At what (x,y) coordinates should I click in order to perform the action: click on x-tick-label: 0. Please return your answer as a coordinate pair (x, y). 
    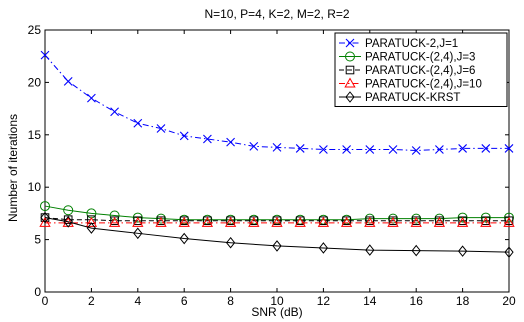
    Looking at the image, I should click on (45, 301).